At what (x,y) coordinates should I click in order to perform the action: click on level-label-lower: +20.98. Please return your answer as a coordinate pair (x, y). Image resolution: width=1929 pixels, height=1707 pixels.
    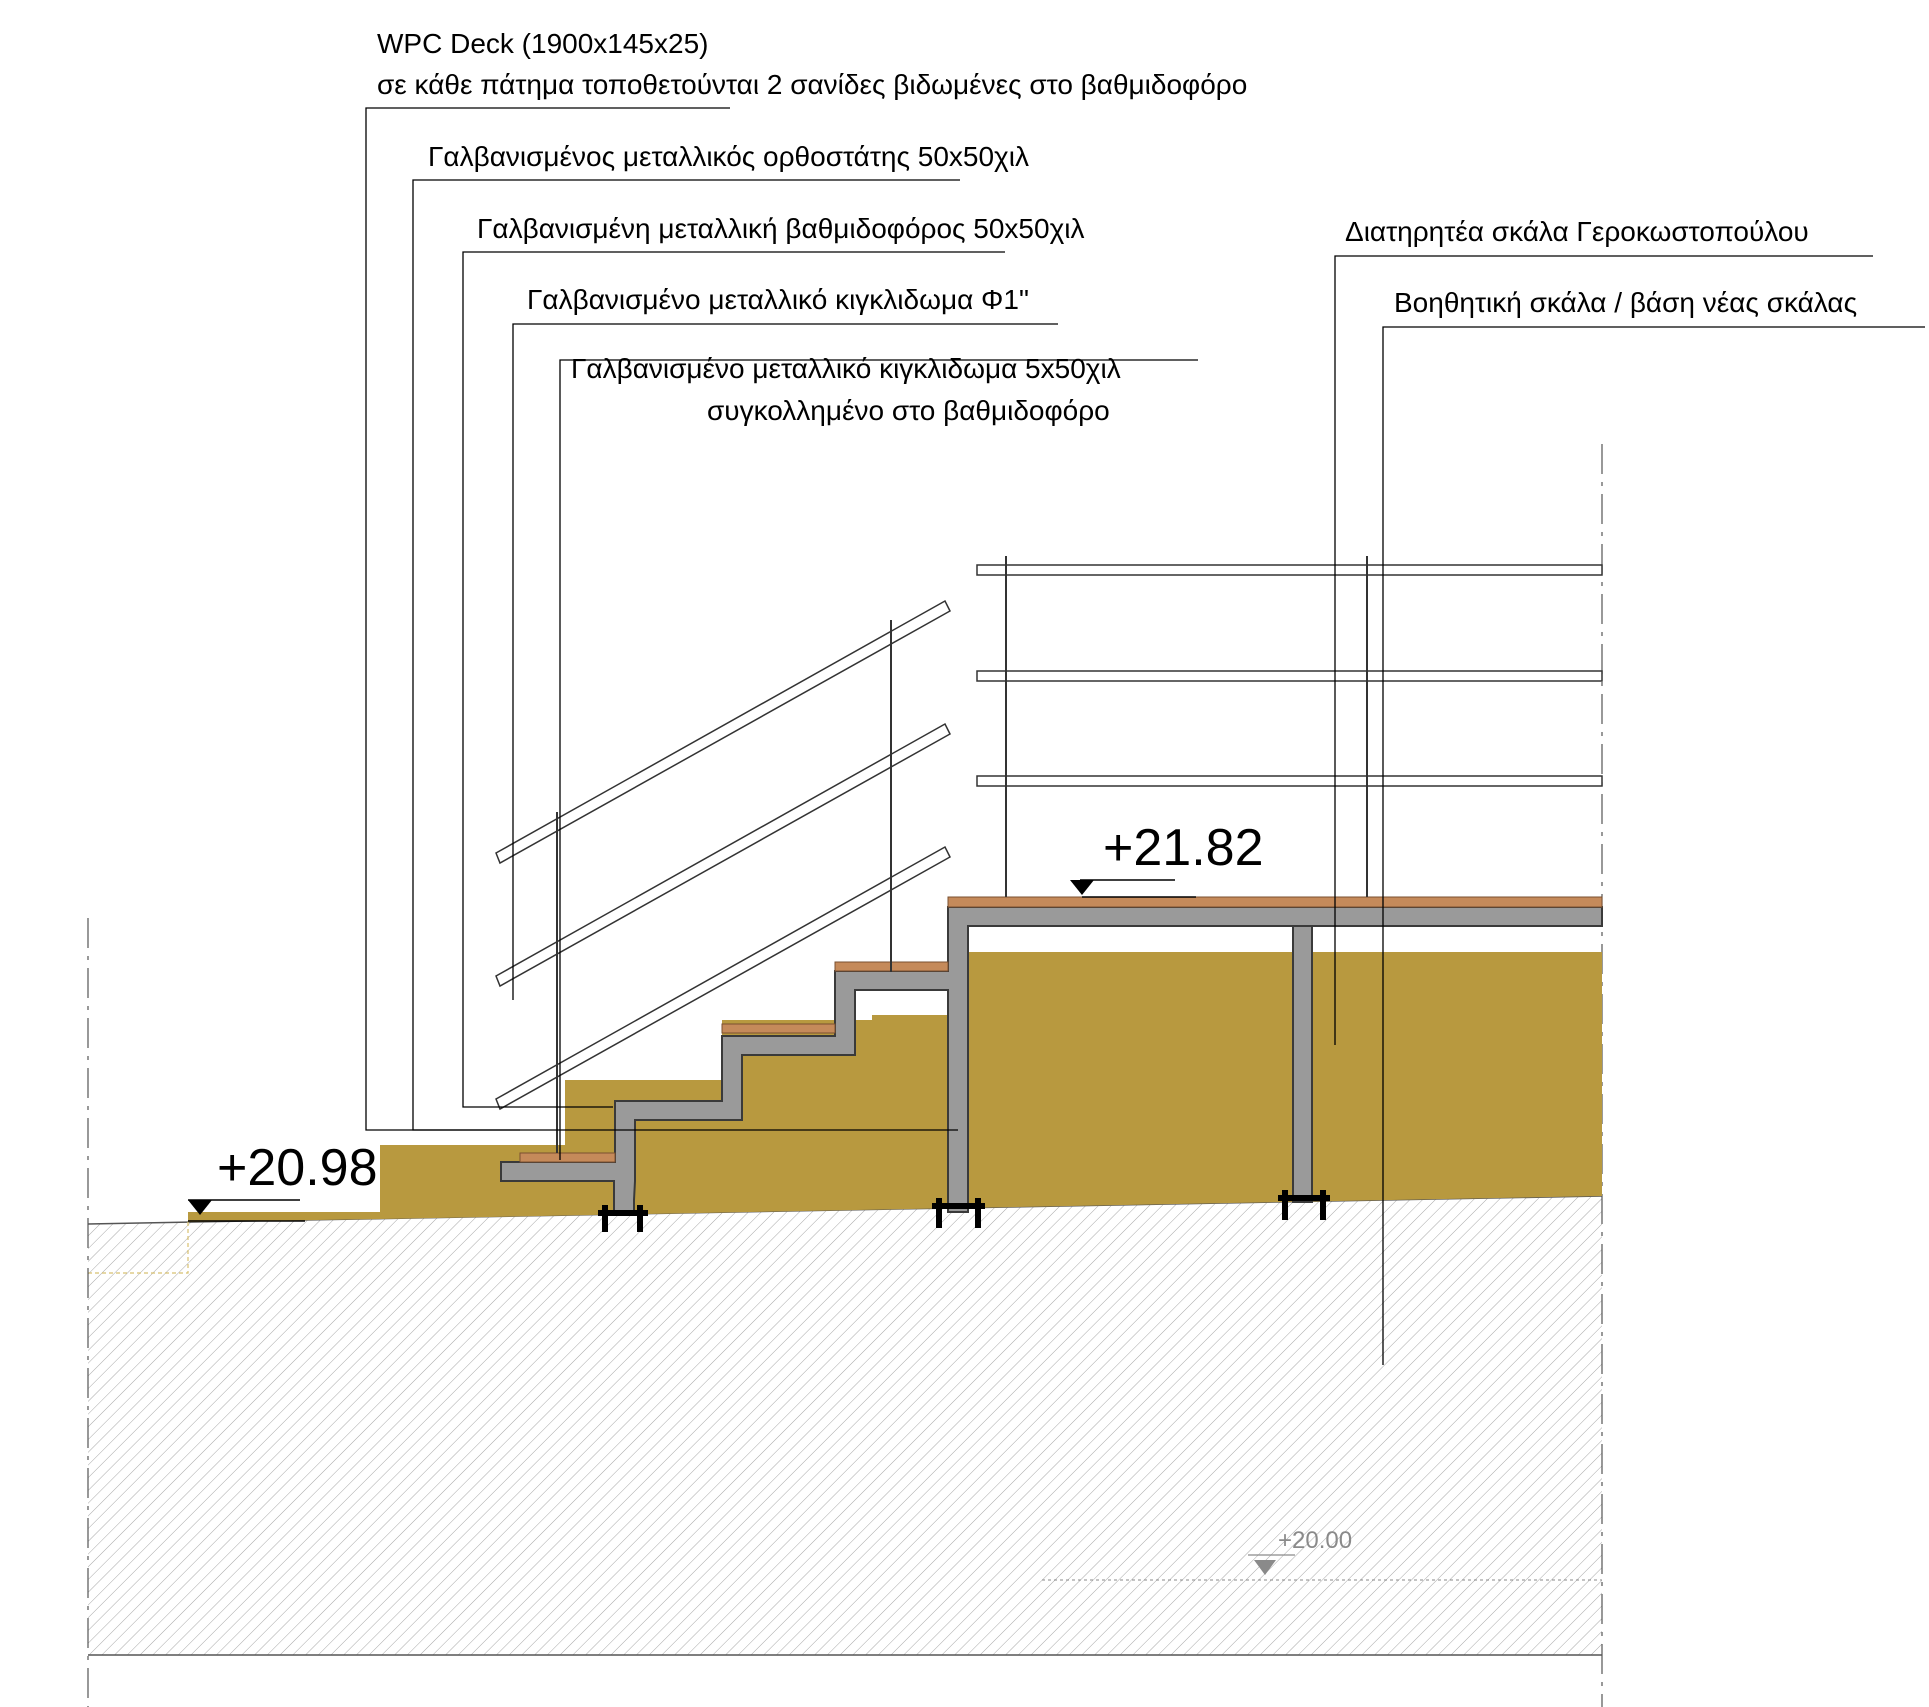
    Looking at the image, I should click on (297, 1168).